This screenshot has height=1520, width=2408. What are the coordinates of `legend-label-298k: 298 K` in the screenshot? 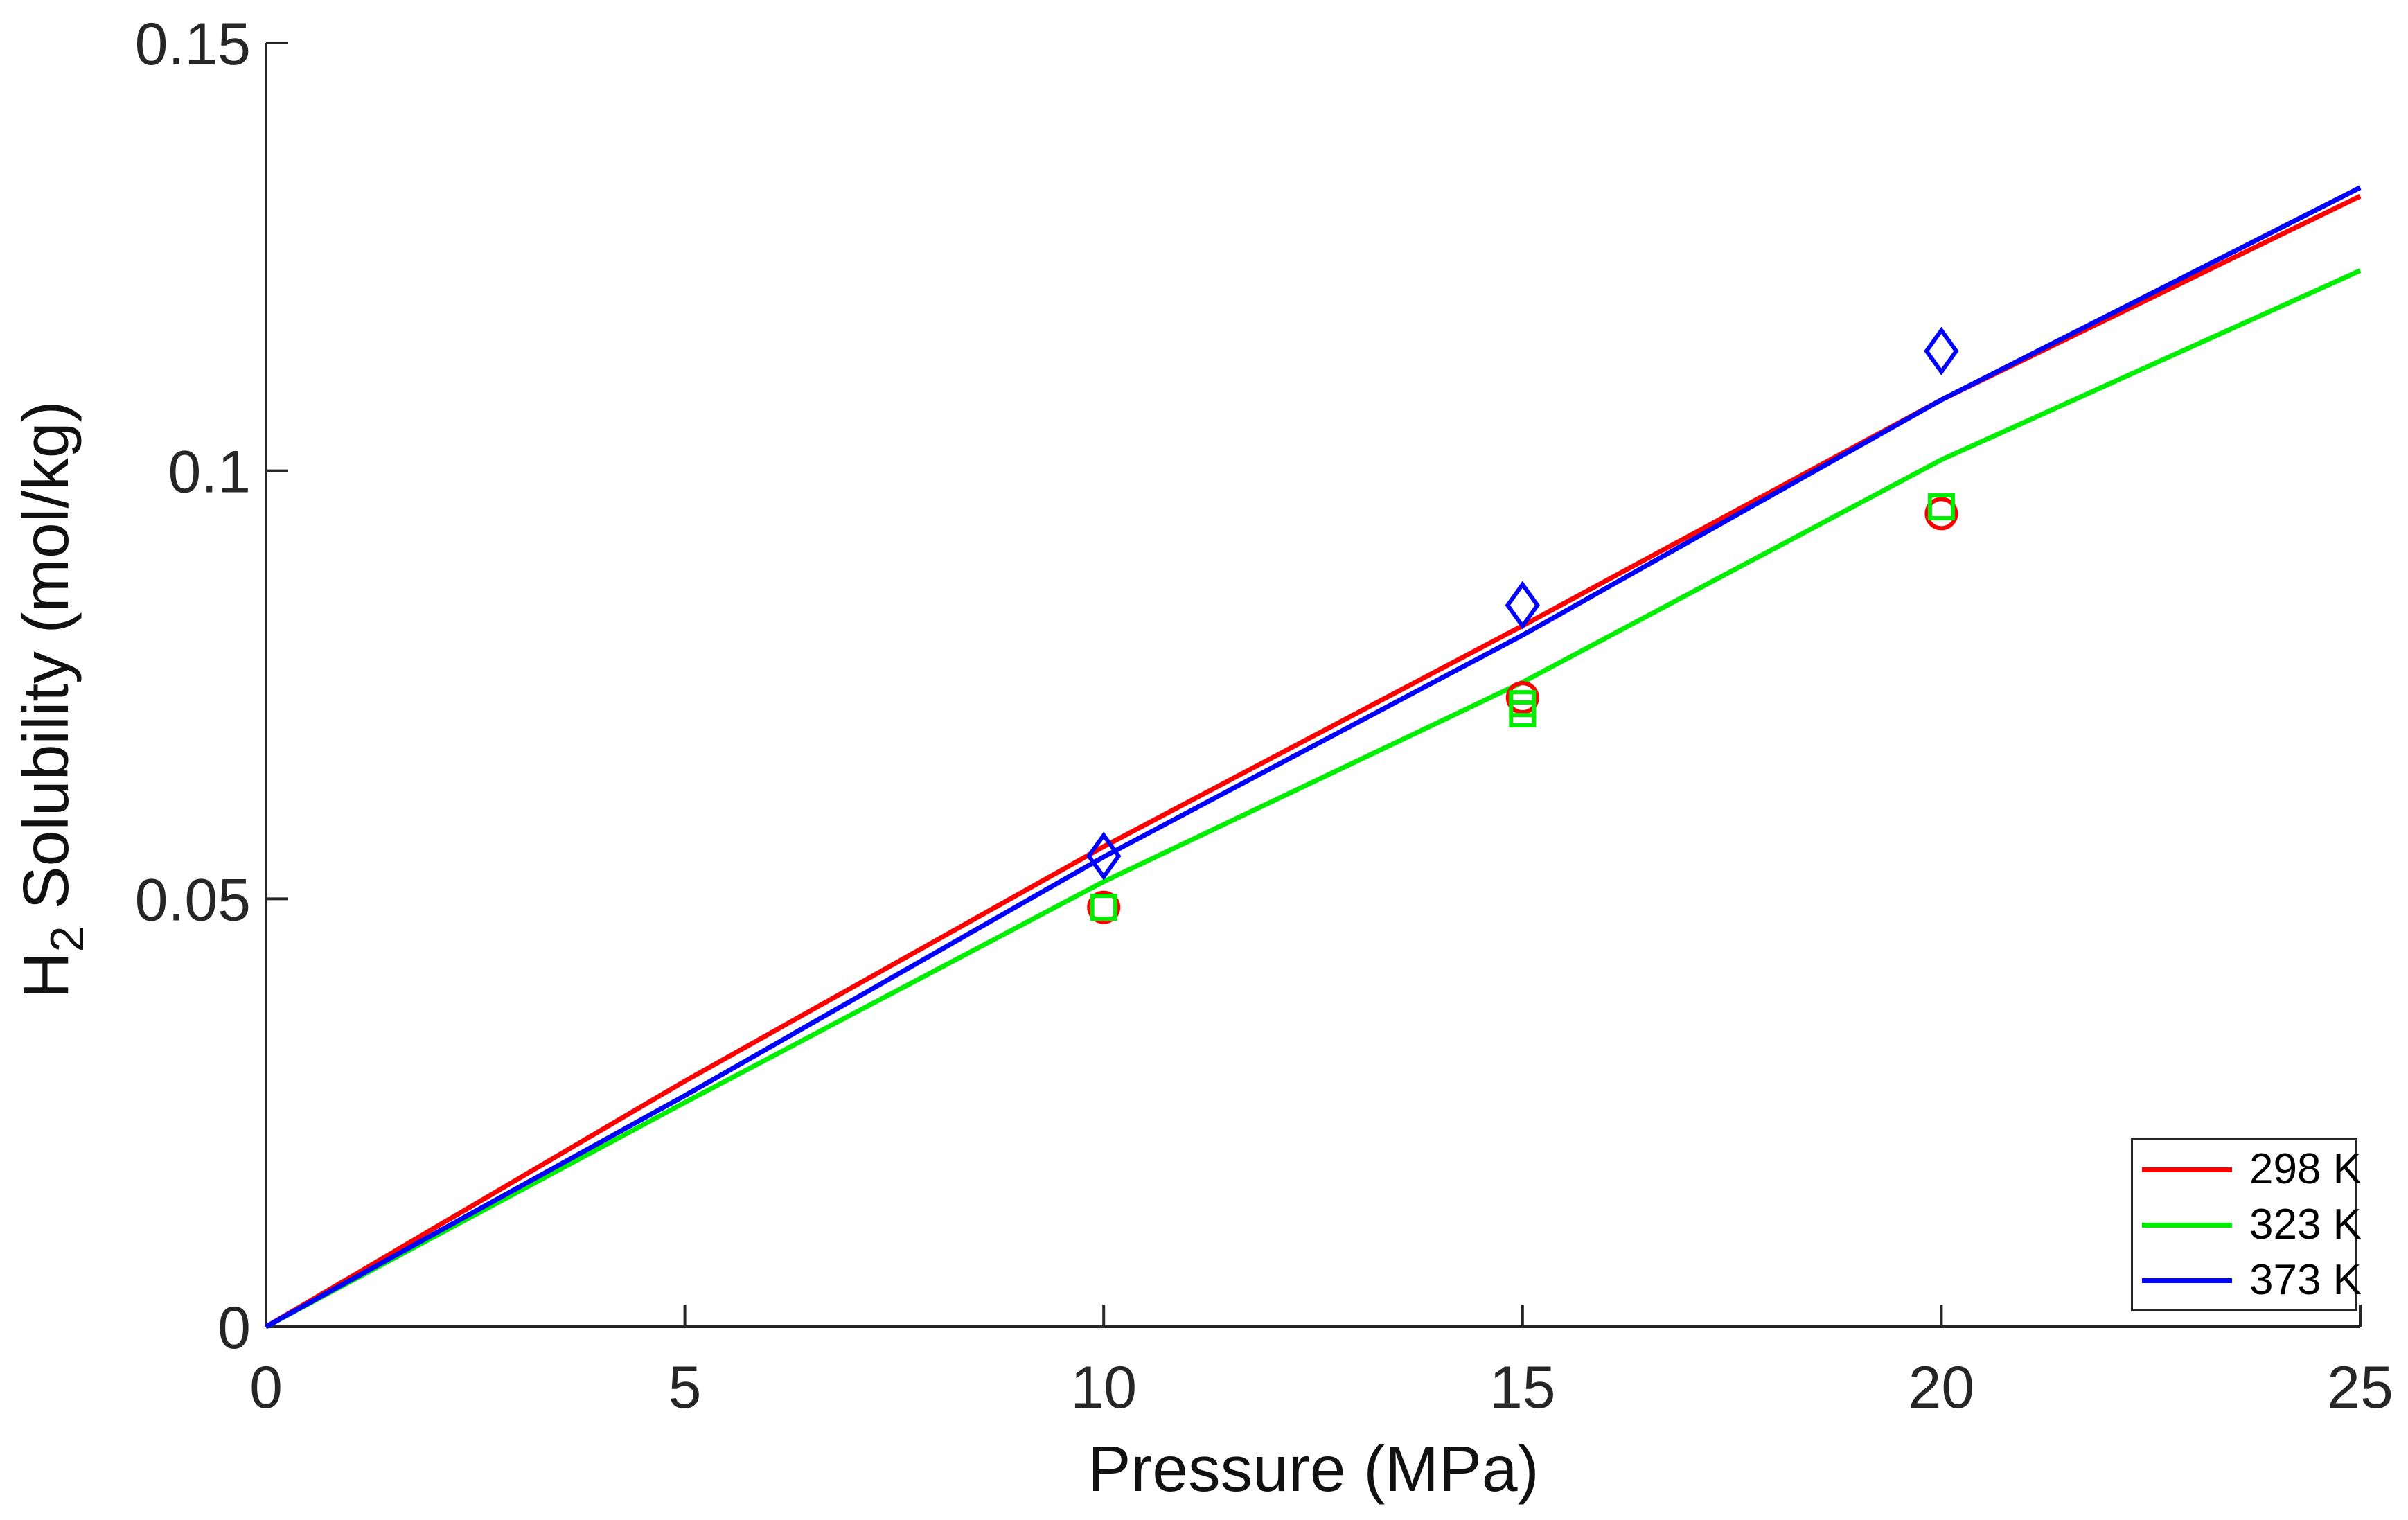 It's located at (2305, 1169).